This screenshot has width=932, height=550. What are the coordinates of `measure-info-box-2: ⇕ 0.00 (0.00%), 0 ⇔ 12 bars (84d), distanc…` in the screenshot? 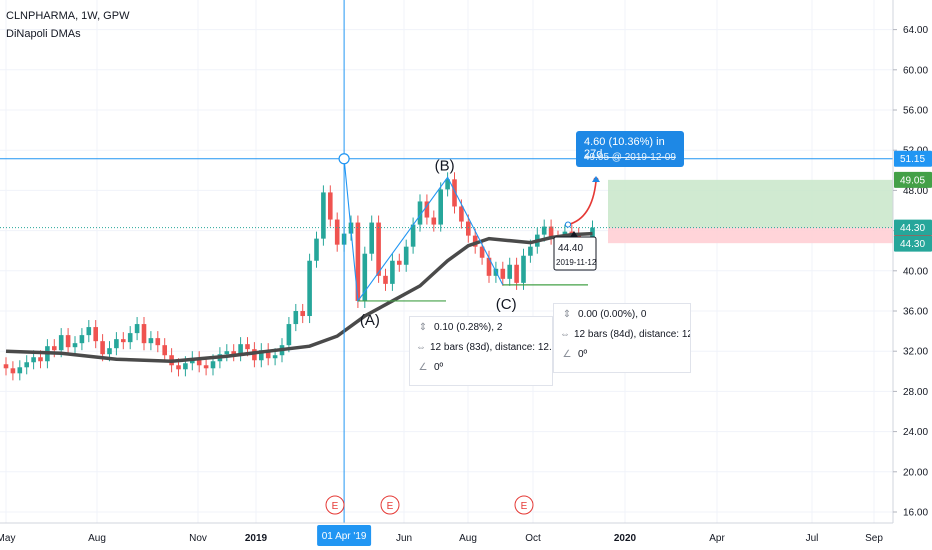 It's located at (622, 338).